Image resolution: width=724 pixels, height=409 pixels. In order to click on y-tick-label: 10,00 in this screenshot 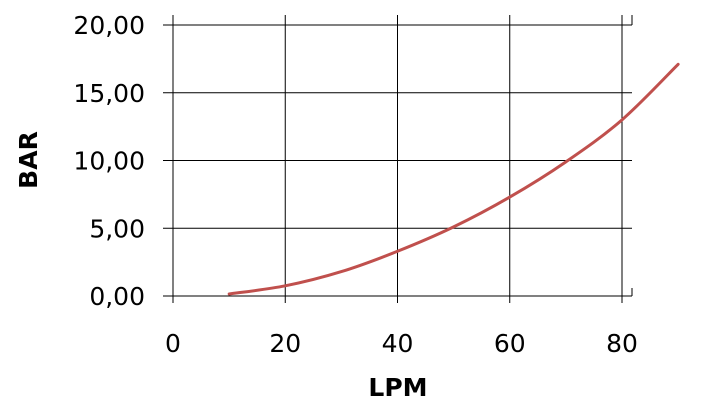, I will do `click(109, 161)`.